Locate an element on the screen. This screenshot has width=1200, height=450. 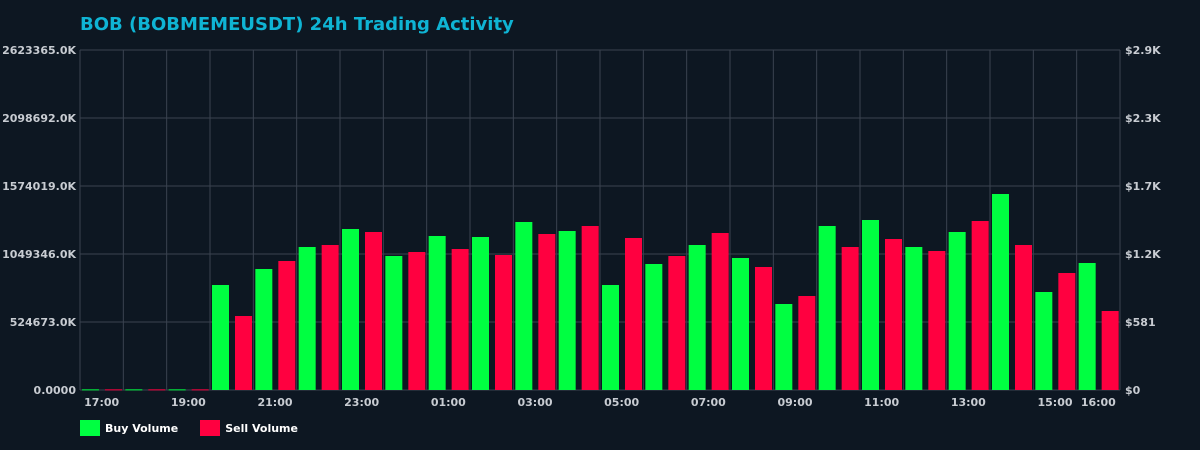
x-tick-label: 11:00 is located at coordinates (881, 402).